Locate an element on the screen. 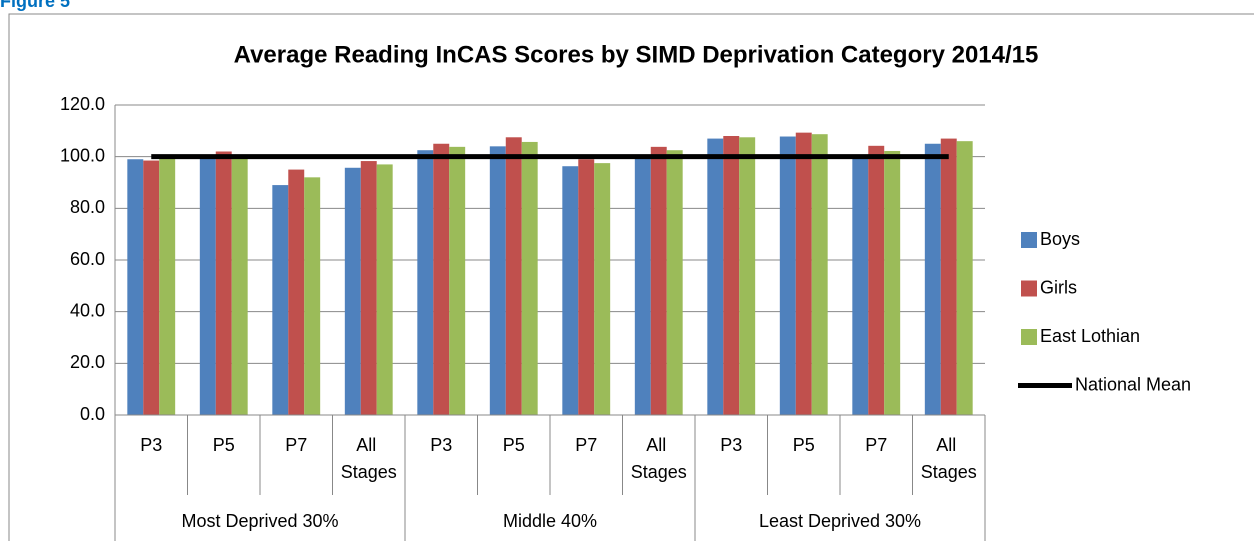 The width and height of the screenshot is (1254, 541). legend-label: Girls is located at coordinates (1058, 287).